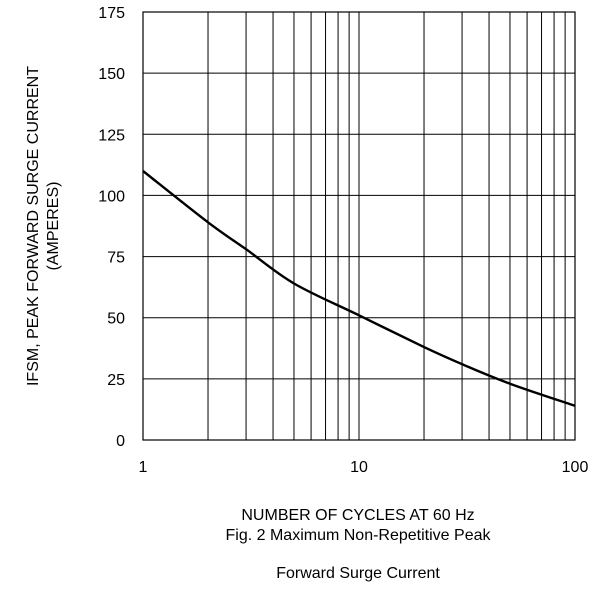 The width and height of the screenshot is (604, 594). Describe the element at coordinates (33, 226) in the screenshot. I see `y-axis-label-line1: IFSM, PEAK FORWARD SURGE CURRENT` at that location.